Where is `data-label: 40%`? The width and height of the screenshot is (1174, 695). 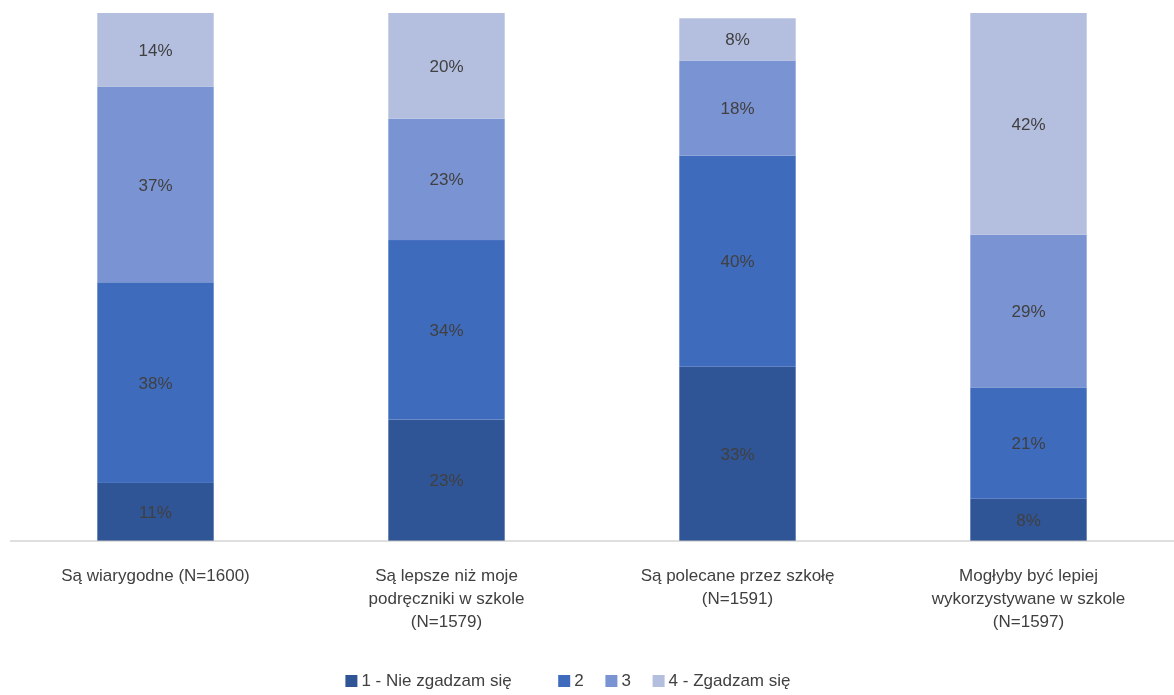
data-label: 40% is located at coordinates (737, 262).